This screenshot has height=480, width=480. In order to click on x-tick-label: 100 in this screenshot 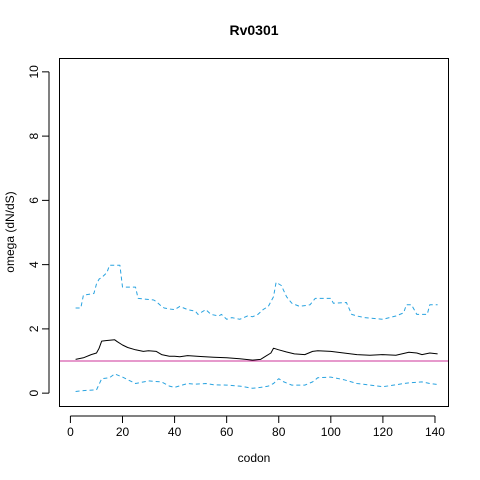, I will do `click(331, 432)`.